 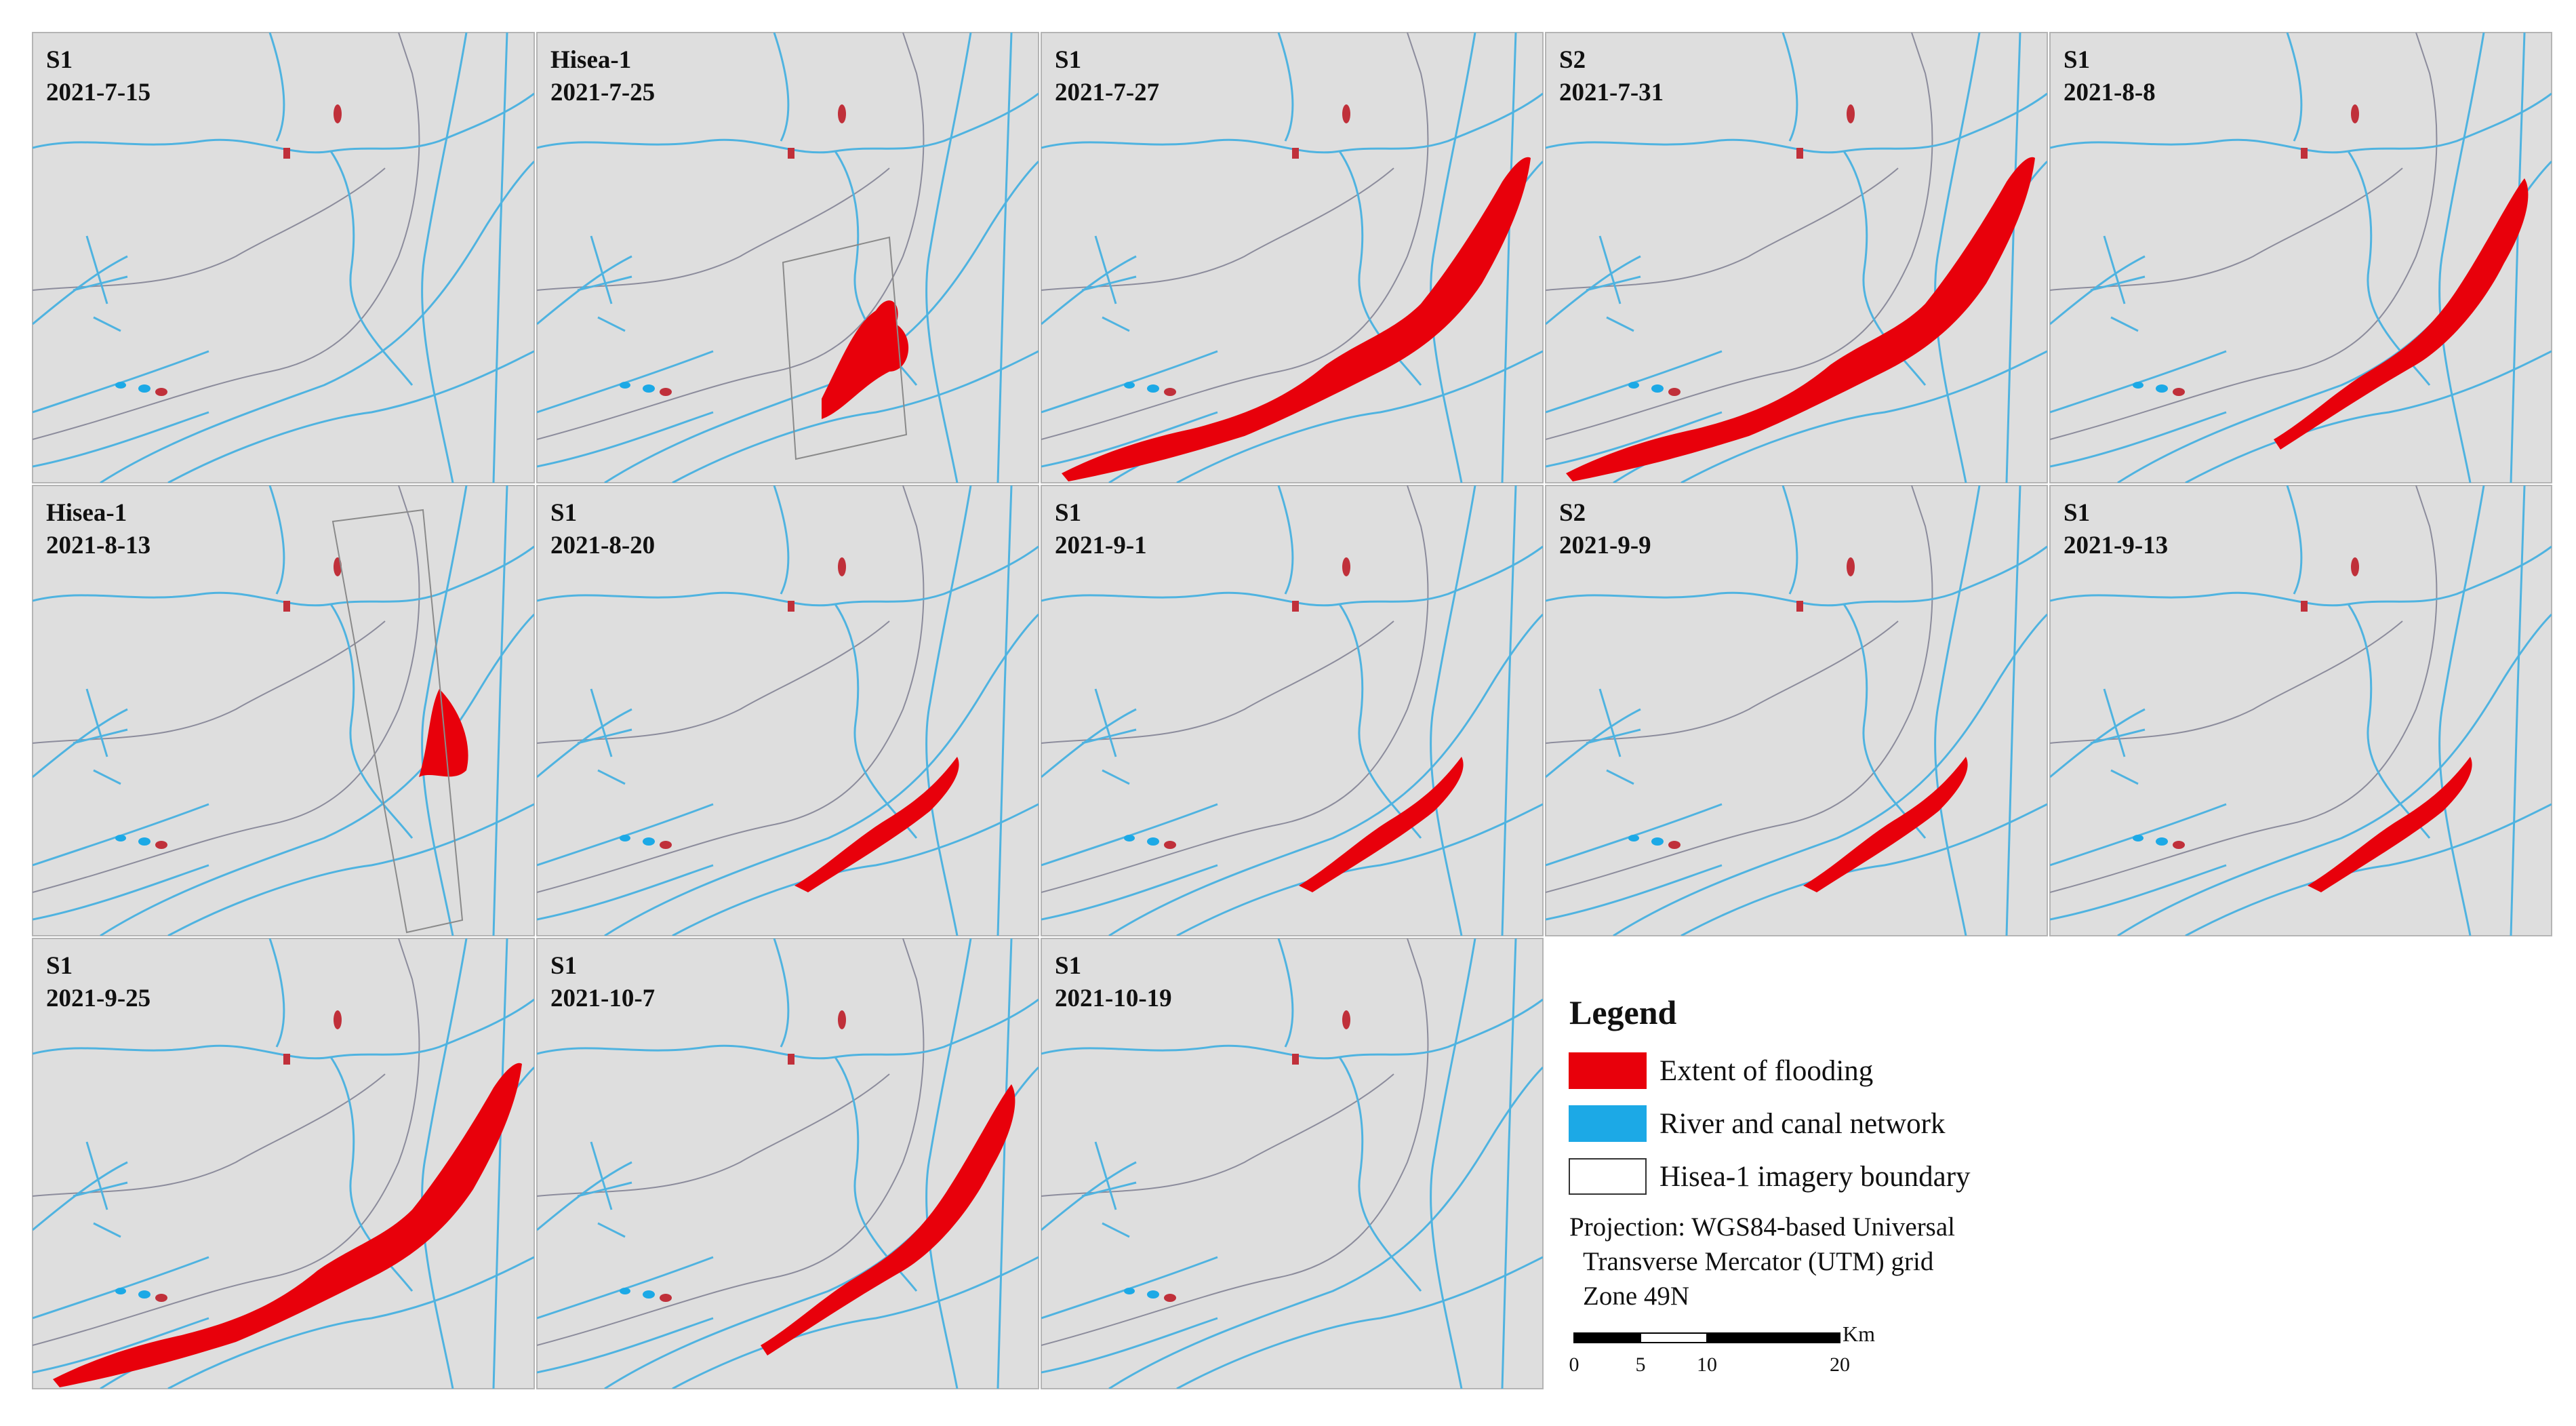 I want to click on scale-tick-label: 20, so click(x=1840, y=1364).